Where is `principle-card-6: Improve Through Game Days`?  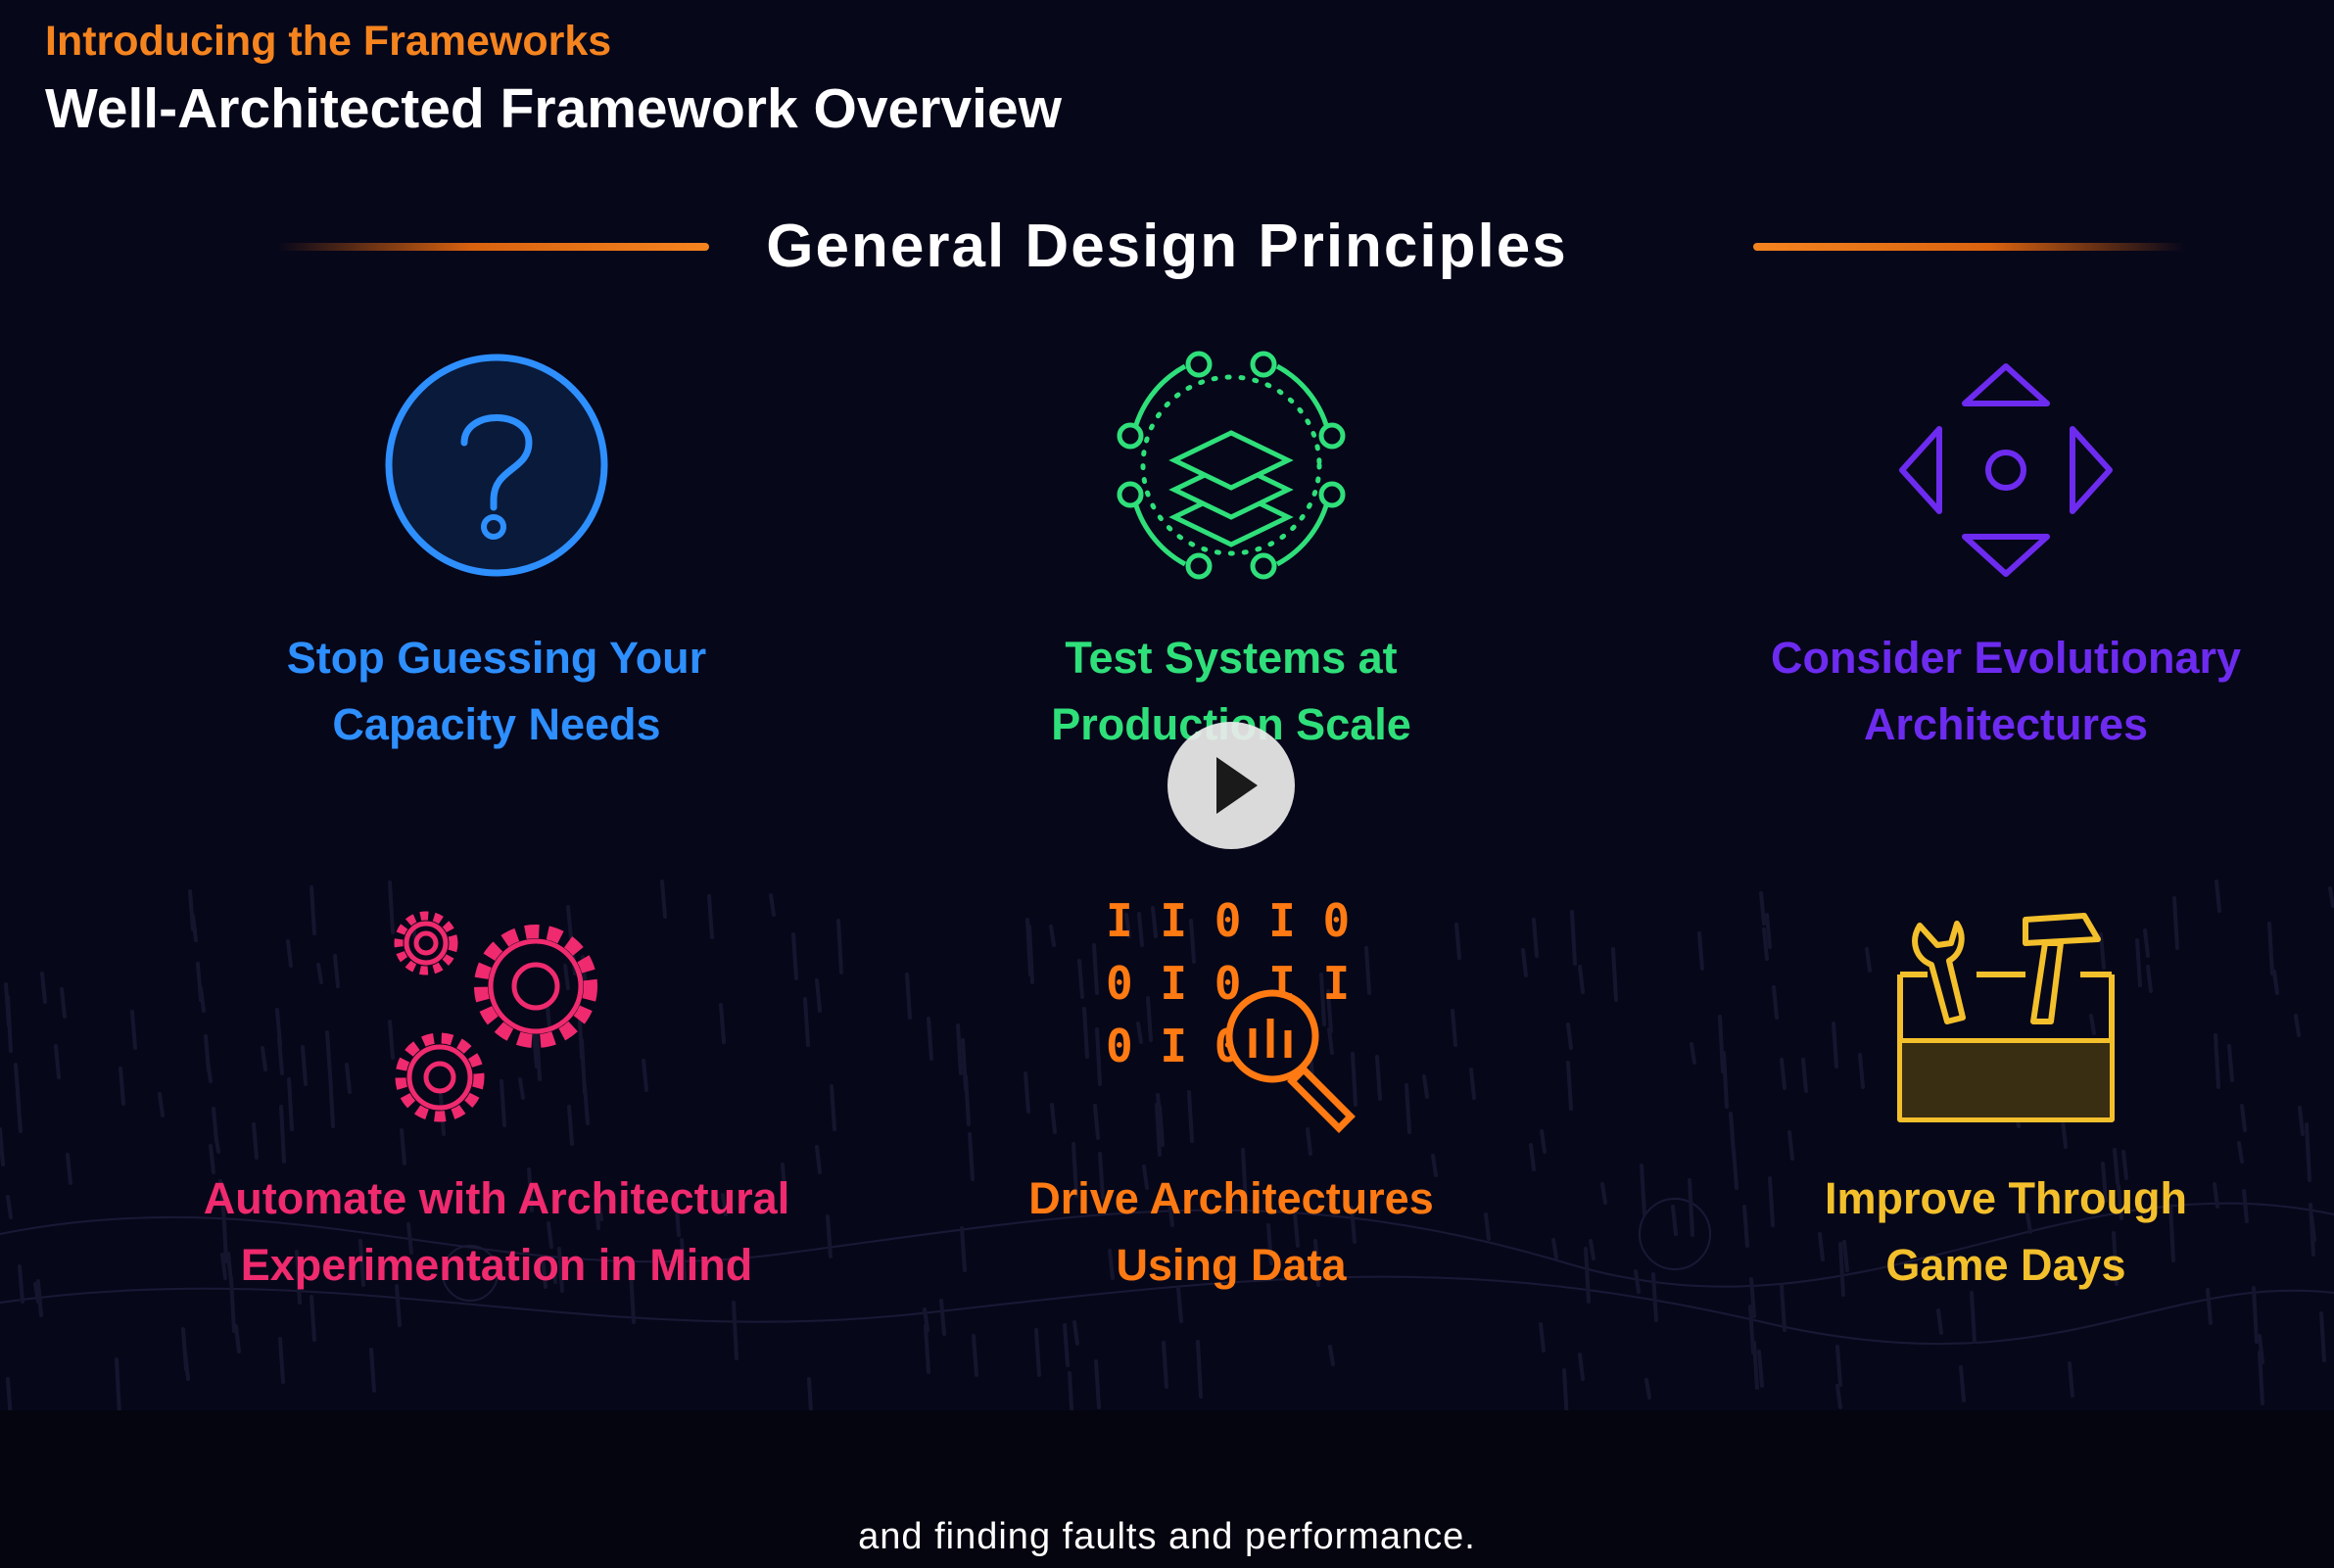 principle-card-6: Improve Through Game Days is located at coordinates (1979, 1087).